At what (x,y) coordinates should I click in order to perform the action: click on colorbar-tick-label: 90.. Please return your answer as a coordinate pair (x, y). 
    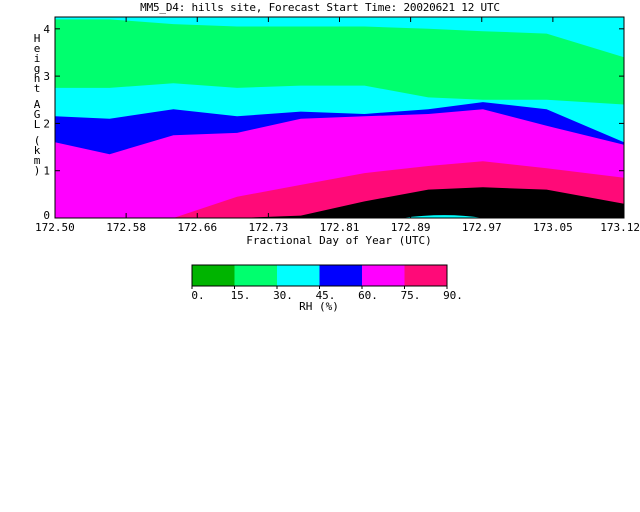
    Looking at the image, I should click on (453, 295).